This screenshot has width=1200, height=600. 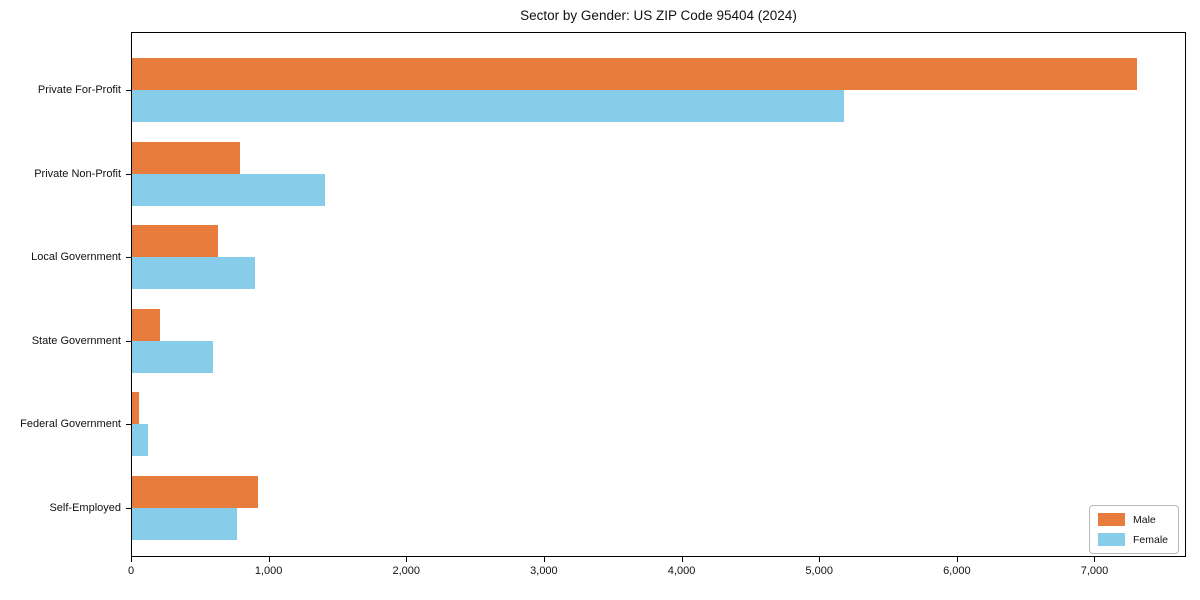 What do you see at coordinates (128, 258) in the screenshot?
I see `y-tick-local-government` at bounding box center [128, 258].